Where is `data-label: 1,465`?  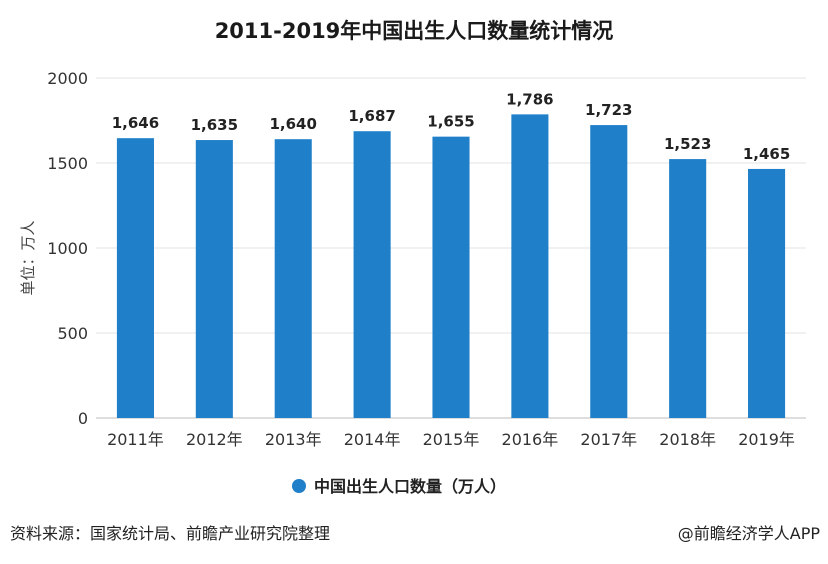 data-label: 1,465 is located at coordinates (766, 154).